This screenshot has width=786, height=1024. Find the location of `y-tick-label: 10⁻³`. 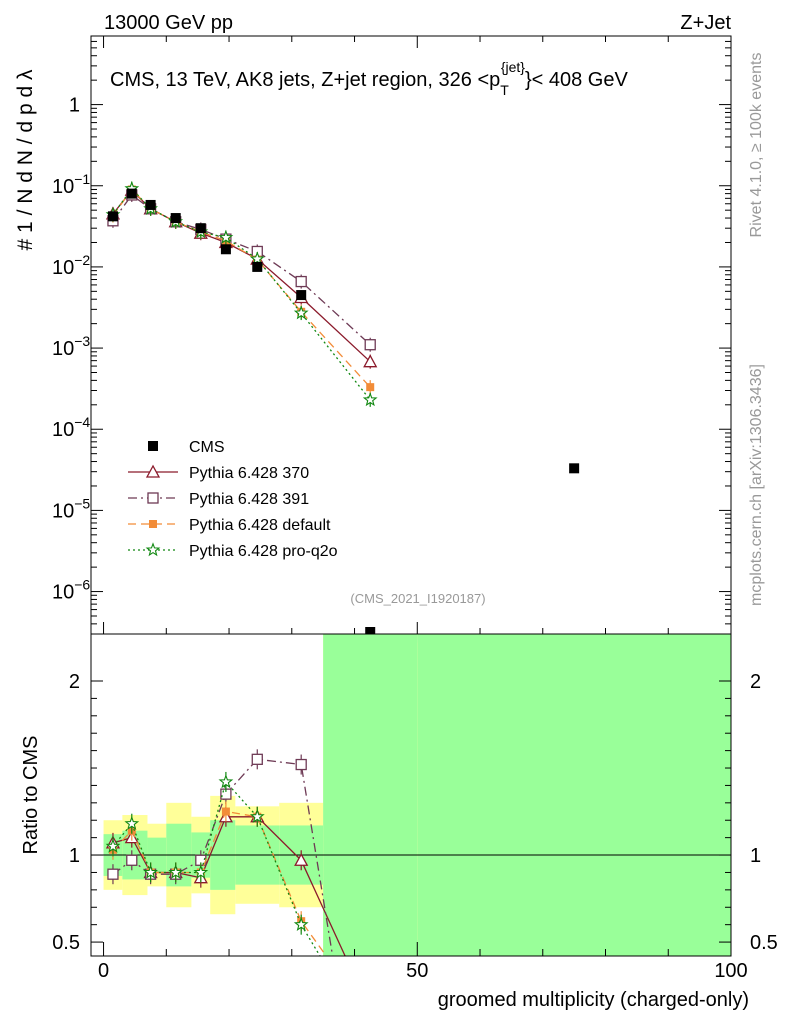

y-tick-label: 10⁻³ is located at coordinates (71, 346).